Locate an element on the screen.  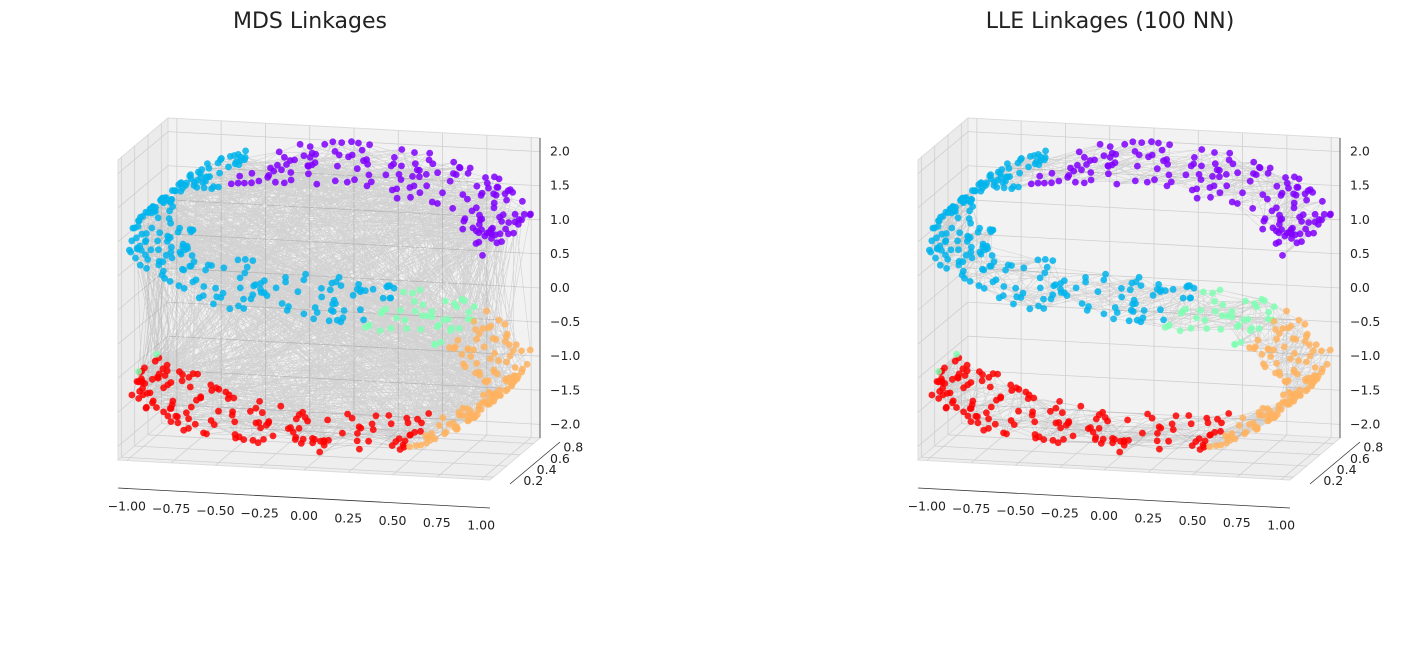
y-tick-label: 0.4 is located at coordinates (1347, 469).